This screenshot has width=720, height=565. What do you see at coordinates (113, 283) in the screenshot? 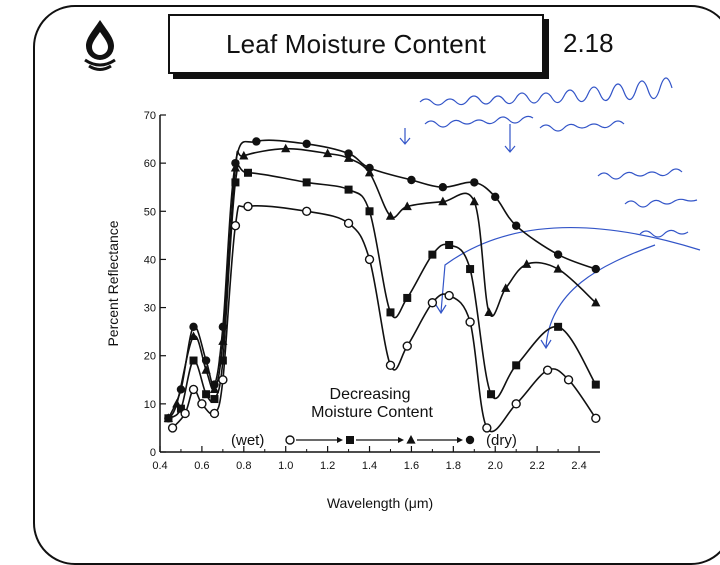
I see `y-axis-title: Percent Reflectance` at bounding box center [113, 283].